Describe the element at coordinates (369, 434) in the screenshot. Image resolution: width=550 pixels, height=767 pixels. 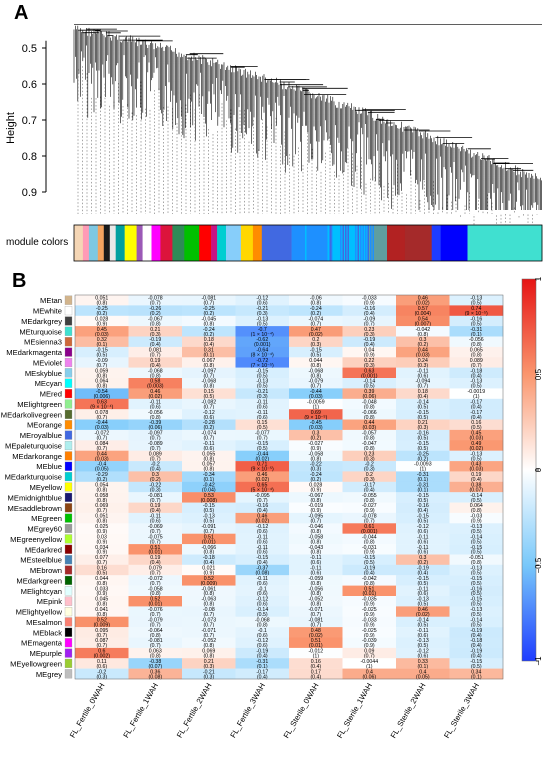
I see `cell-correlation: -0.057` at that location.